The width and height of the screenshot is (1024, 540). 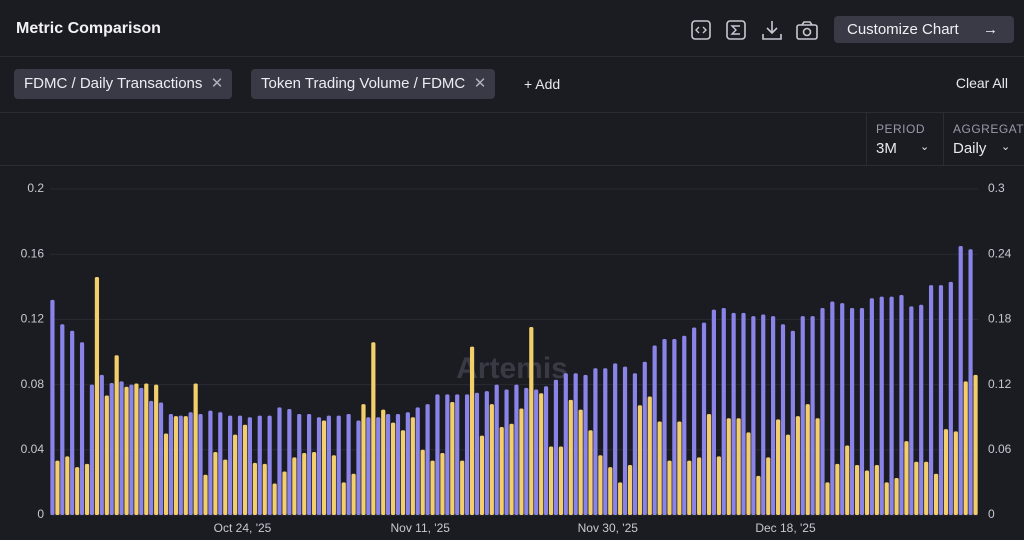 What do you see at coordinates (982, 148) in the screenshot?
I see `control-value: Daily ⌄` at bounding box center [982, 148].